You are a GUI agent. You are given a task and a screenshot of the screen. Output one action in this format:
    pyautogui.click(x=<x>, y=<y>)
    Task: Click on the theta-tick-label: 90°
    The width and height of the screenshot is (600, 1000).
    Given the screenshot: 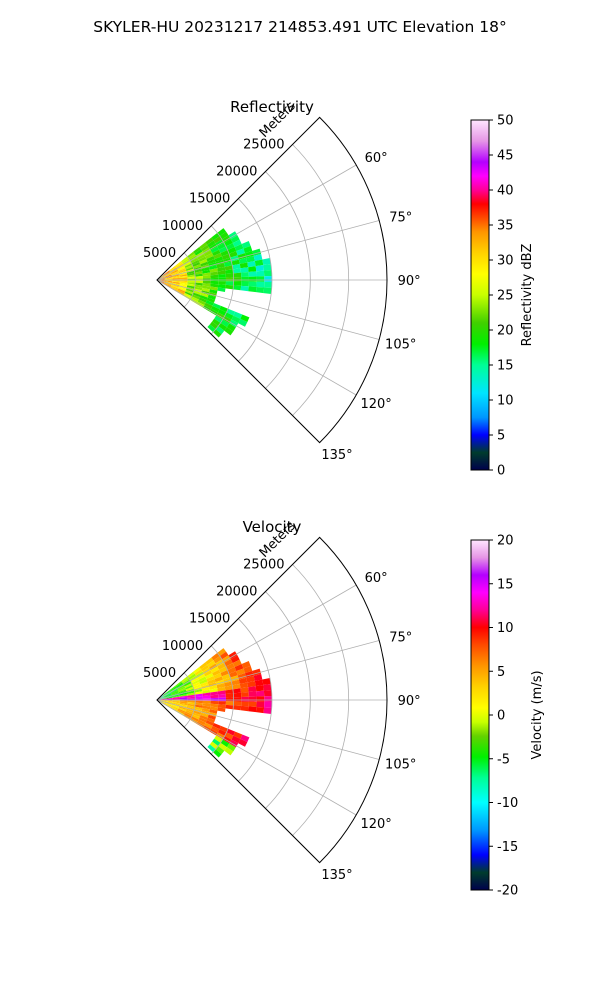 What is the action you would take?
    pyautogui.click(x=409, y=701)
    